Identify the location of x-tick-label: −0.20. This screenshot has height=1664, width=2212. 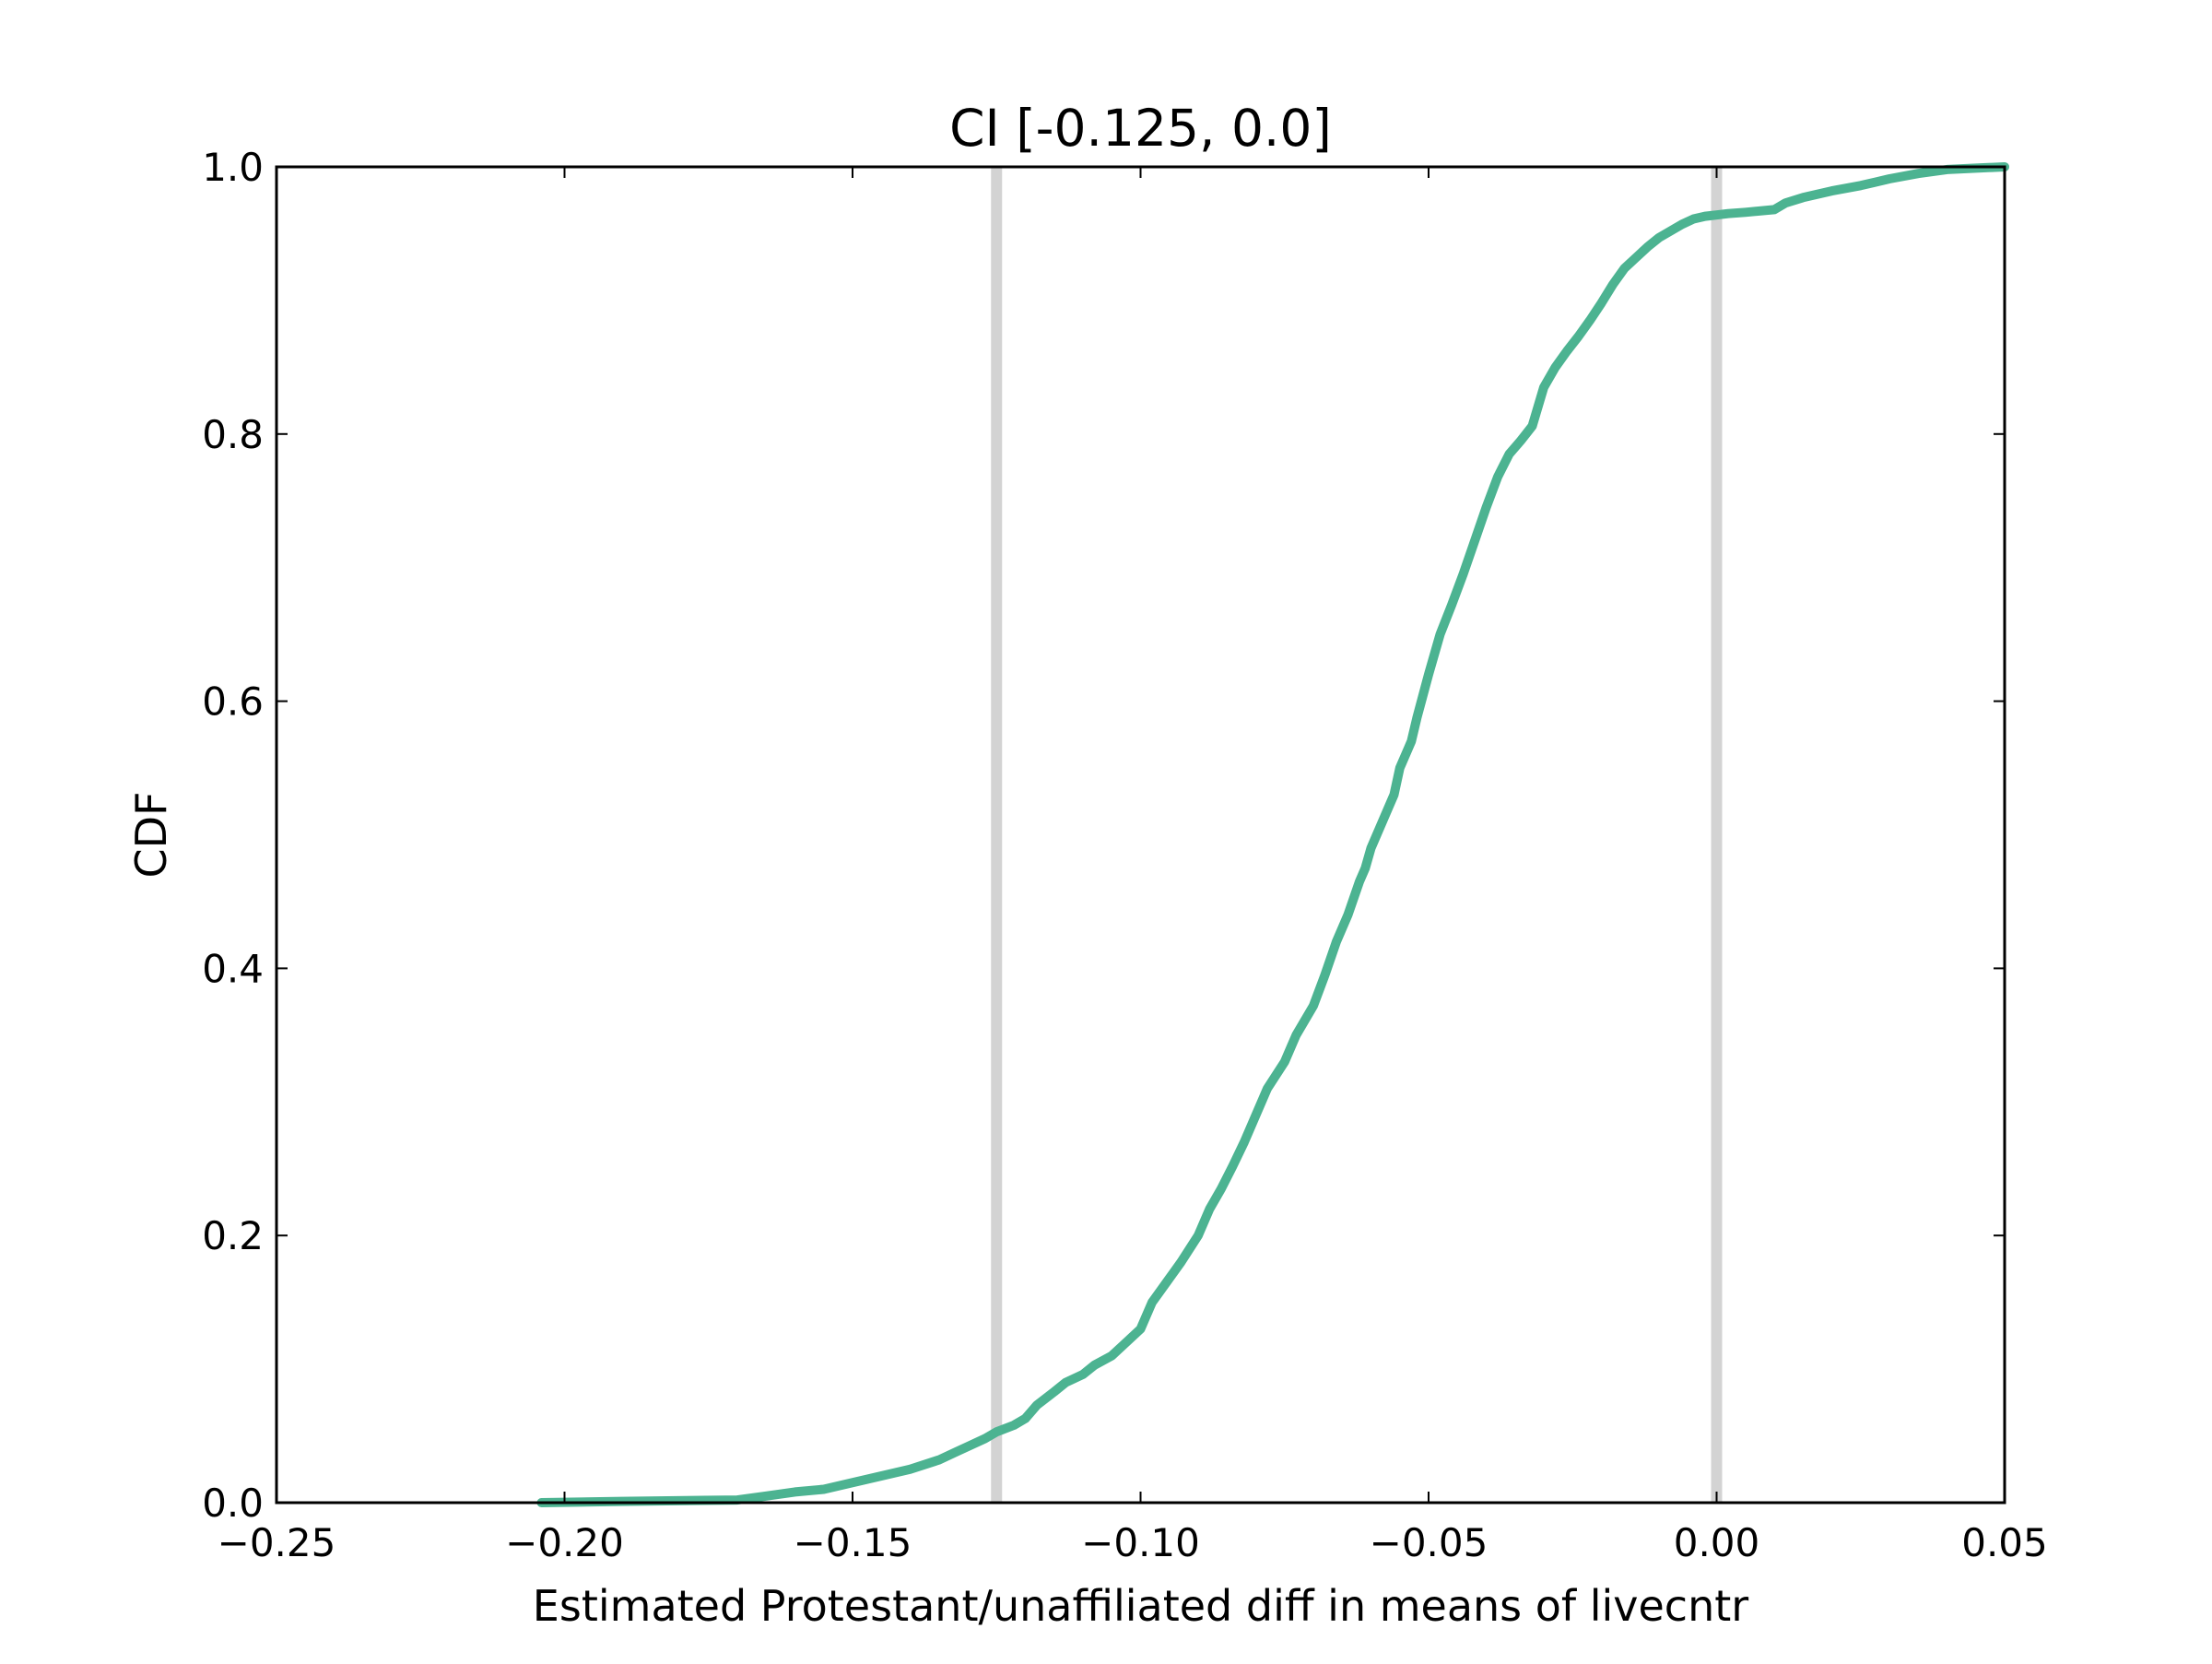
(564, 1542).